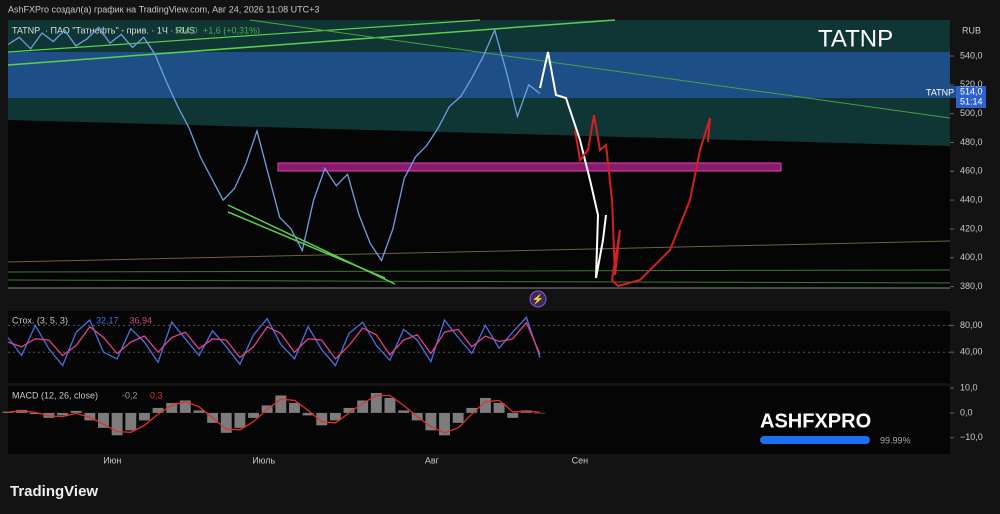 The width and height of the screenshot is (1000, 514). Describe the element at coordinates (107, 320) in the screenshot. I see `legend-value: 32,17` at that location.